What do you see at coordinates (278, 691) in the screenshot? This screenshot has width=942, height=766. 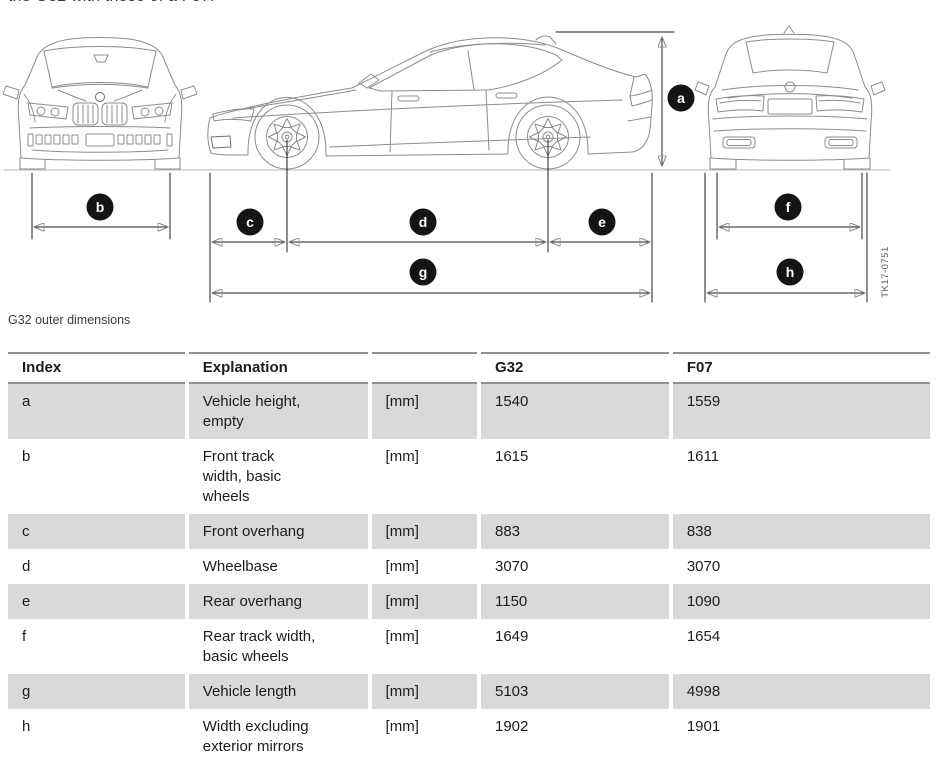 I see `cell-explanation: Vehicle length` at bounding box center [278, 691].